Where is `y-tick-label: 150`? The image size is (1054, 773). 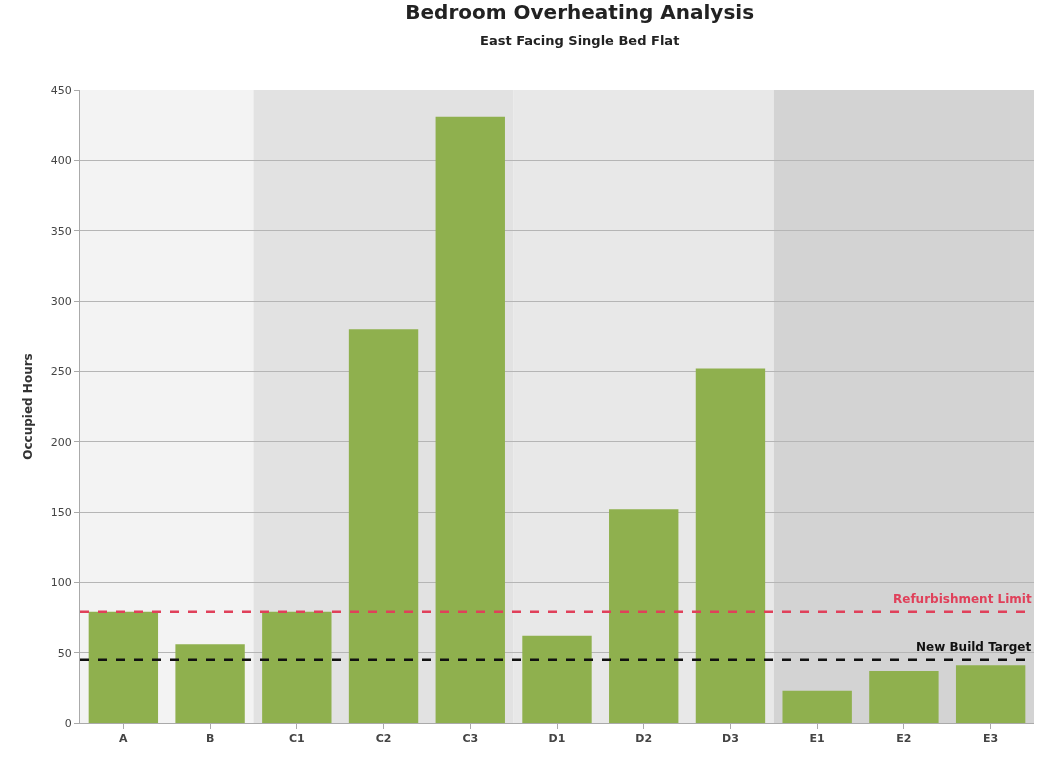
y-tick-label: 150 is located at coordinates (61, 512).